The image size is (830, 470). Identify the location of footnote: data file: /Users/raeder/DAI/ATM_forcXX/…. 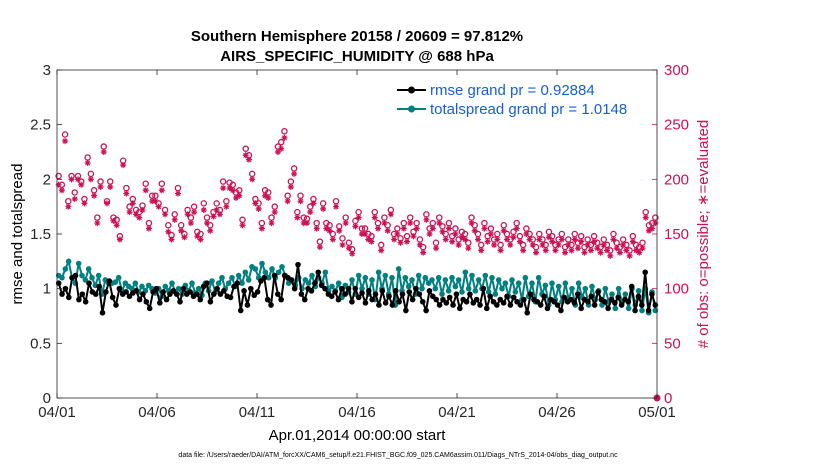
(398, 455).